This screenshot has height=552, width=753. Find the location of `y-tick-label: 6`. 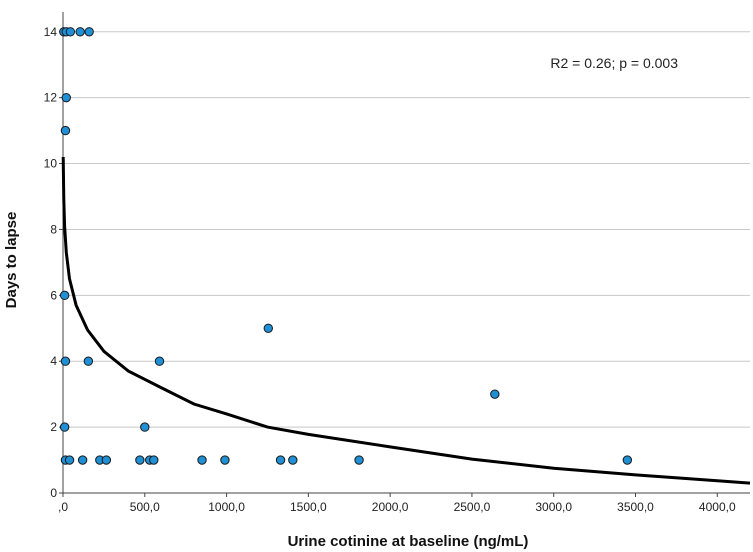

y-tick-label: 6 is located at coordinates (53, 295).